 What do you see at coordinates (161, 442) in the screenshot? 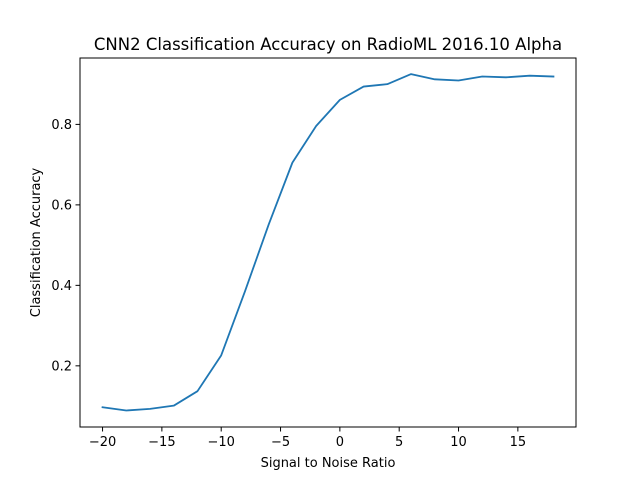
I see `x-tick-label: −15` at bounding box center [161, 442].